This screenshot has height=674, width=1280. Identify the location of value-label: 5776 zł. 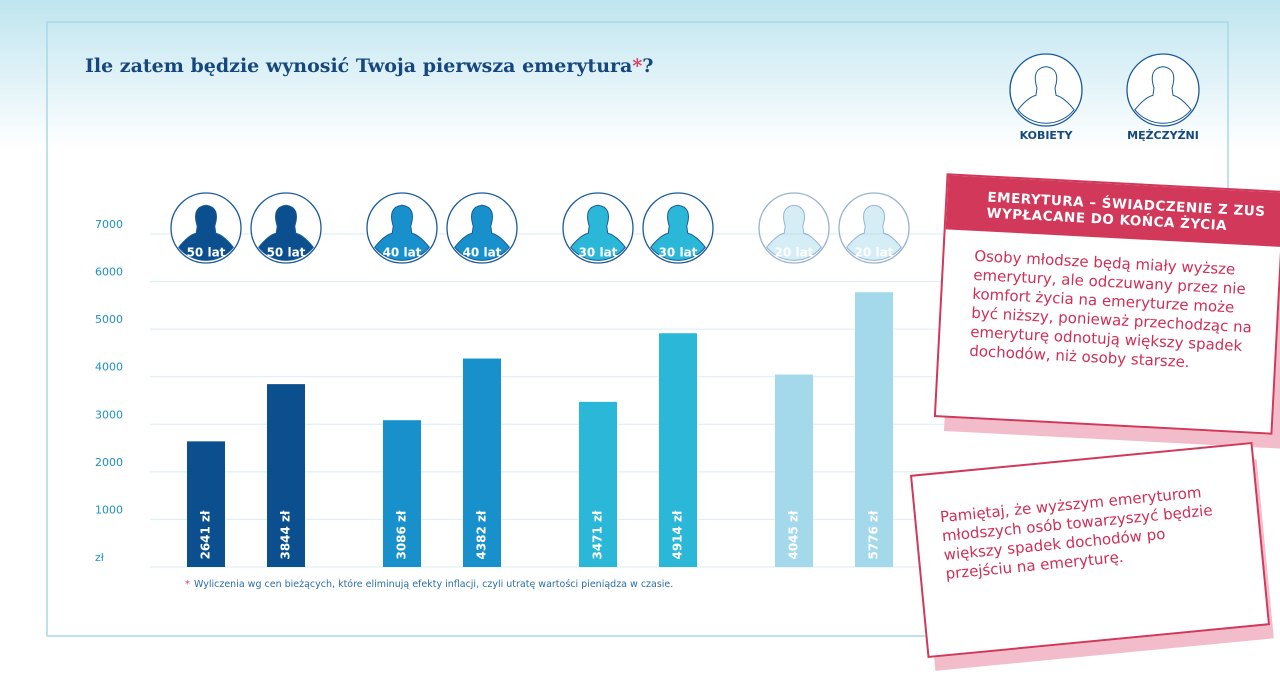
(874, 535).